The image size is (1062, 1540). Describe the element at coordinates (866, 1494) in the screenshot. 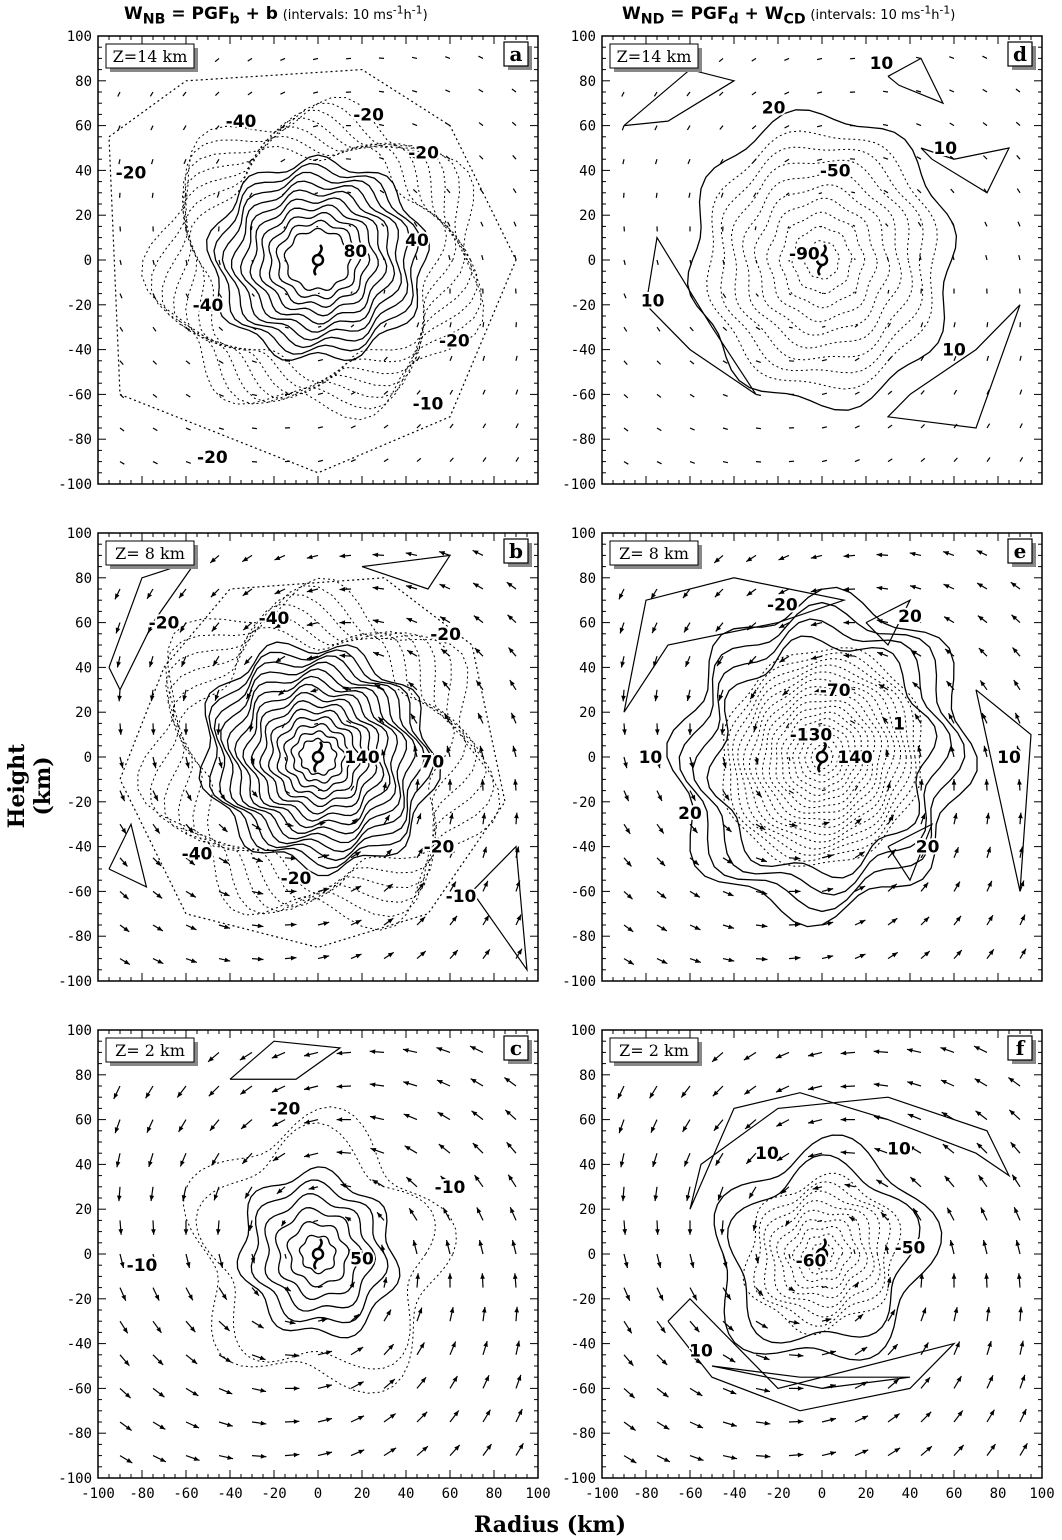

I see `x-tick-label: 20` at that location.